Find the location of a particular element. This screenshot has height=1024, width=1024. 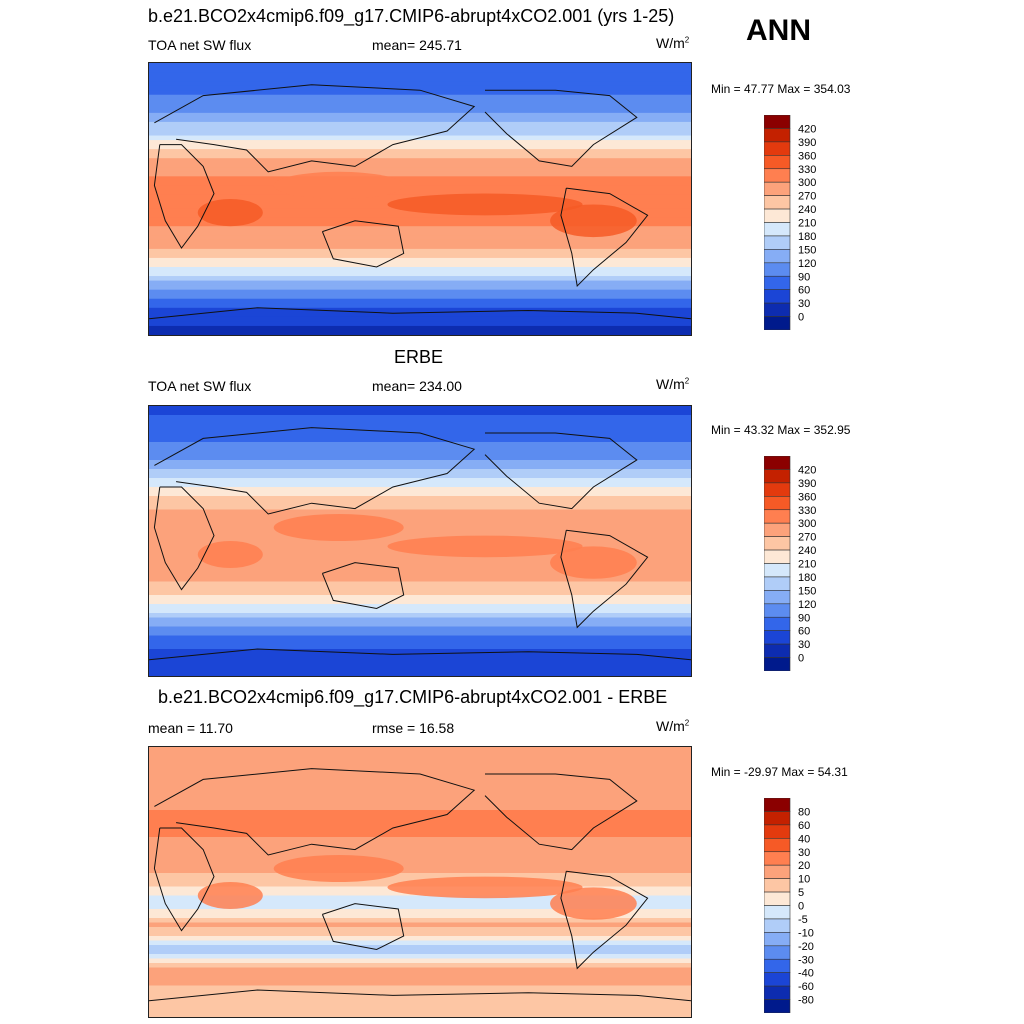

colorbar-tick-label: 240 is located at coordinates (807, 210).